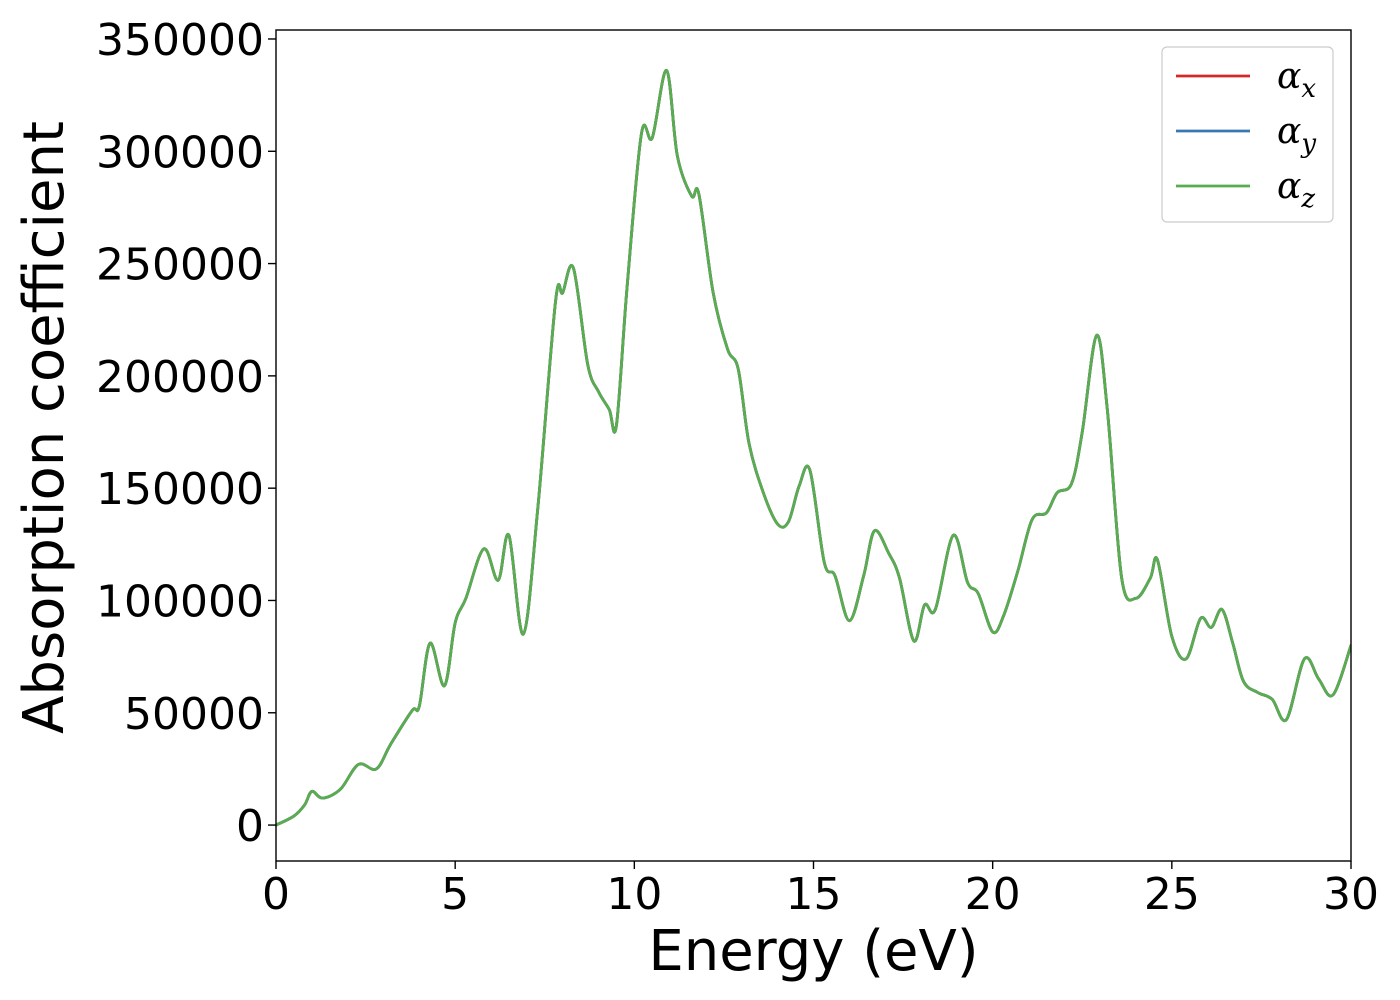 Image resolution: width=1400 pixels, height=1000 pixels. Describe the element at coordinates (1351, 894) in the screenshot. I see `x-tick-label: 30` at that location.